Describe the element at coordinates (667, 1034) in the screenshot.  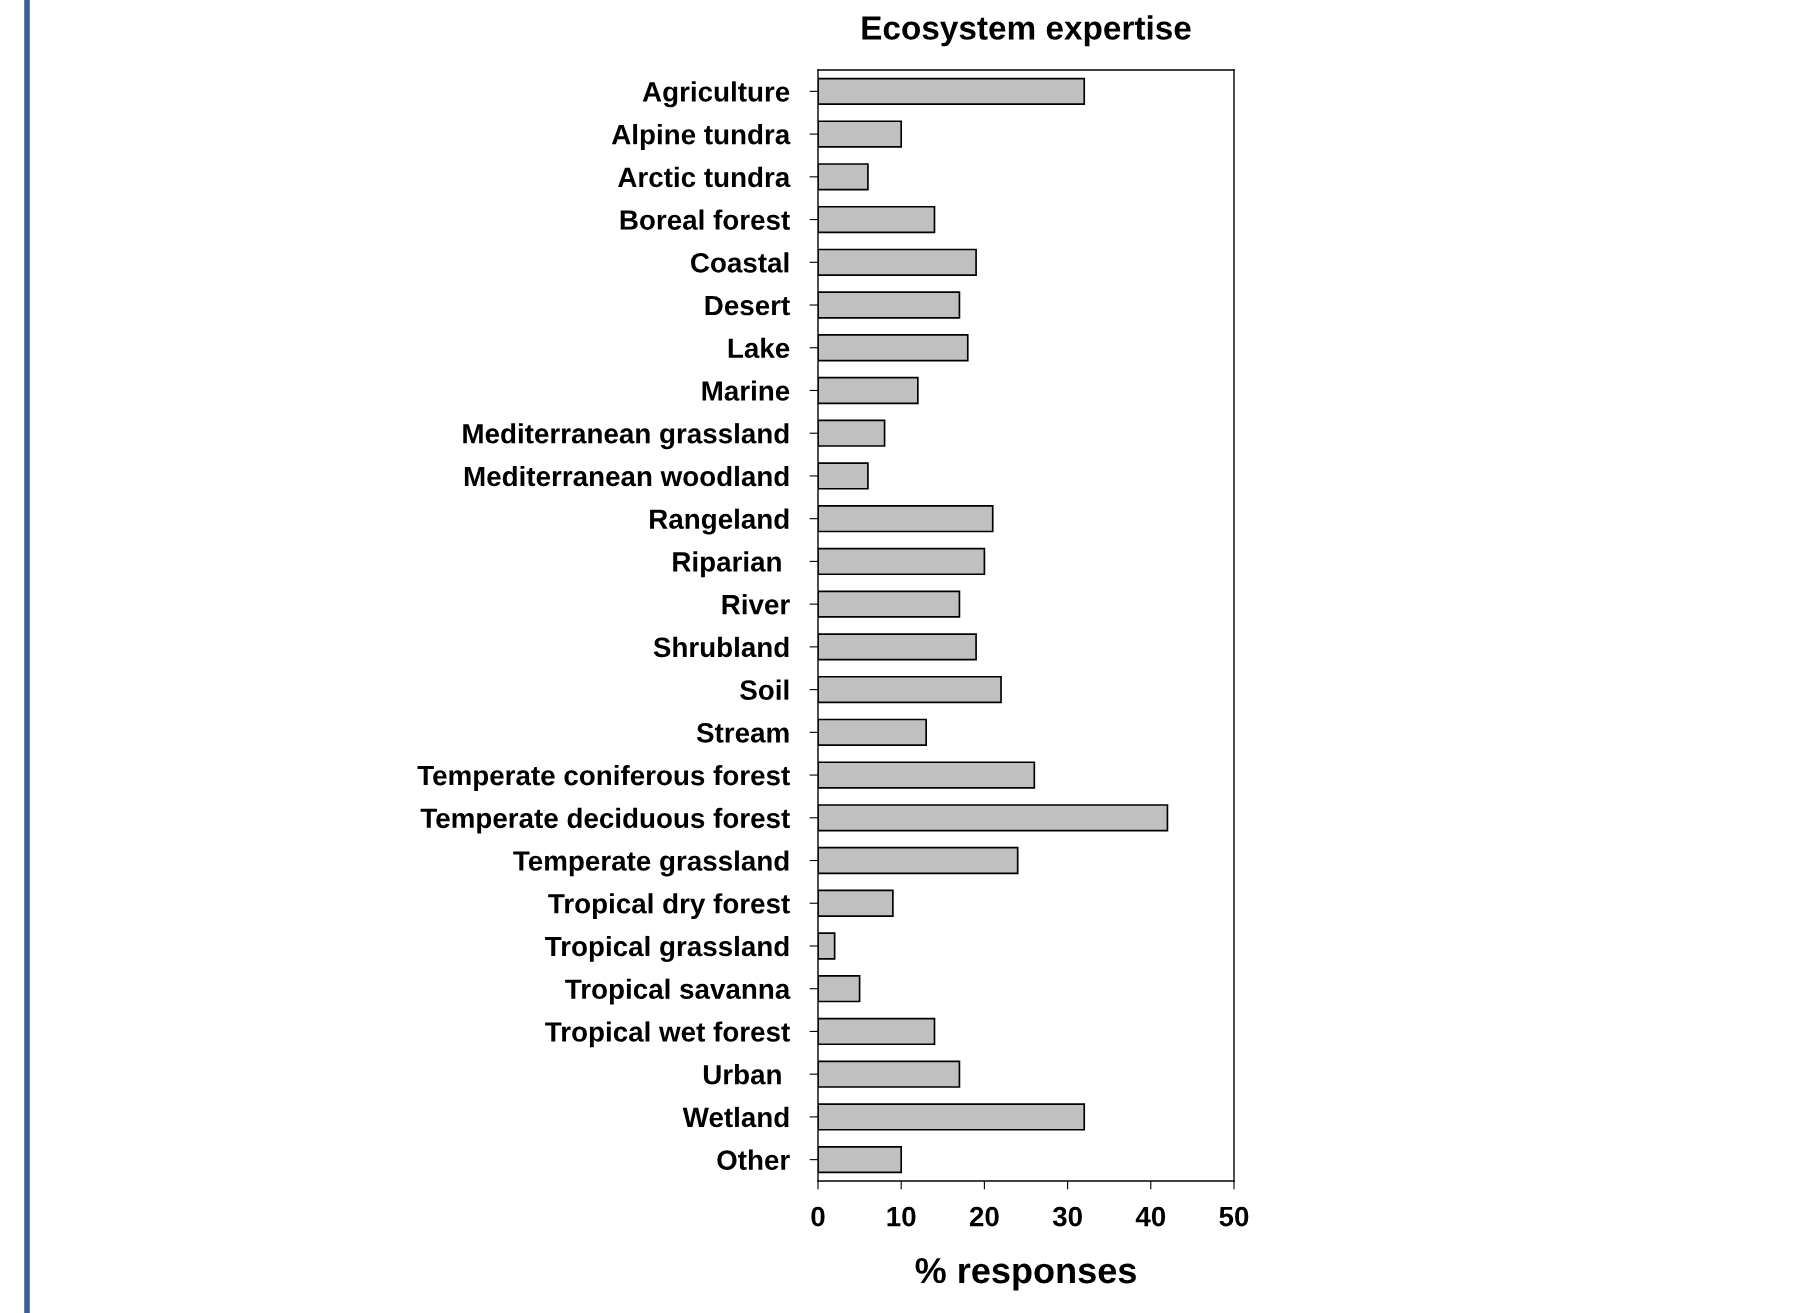
I see `y-tick-label: Tropical wet forest` at that location.